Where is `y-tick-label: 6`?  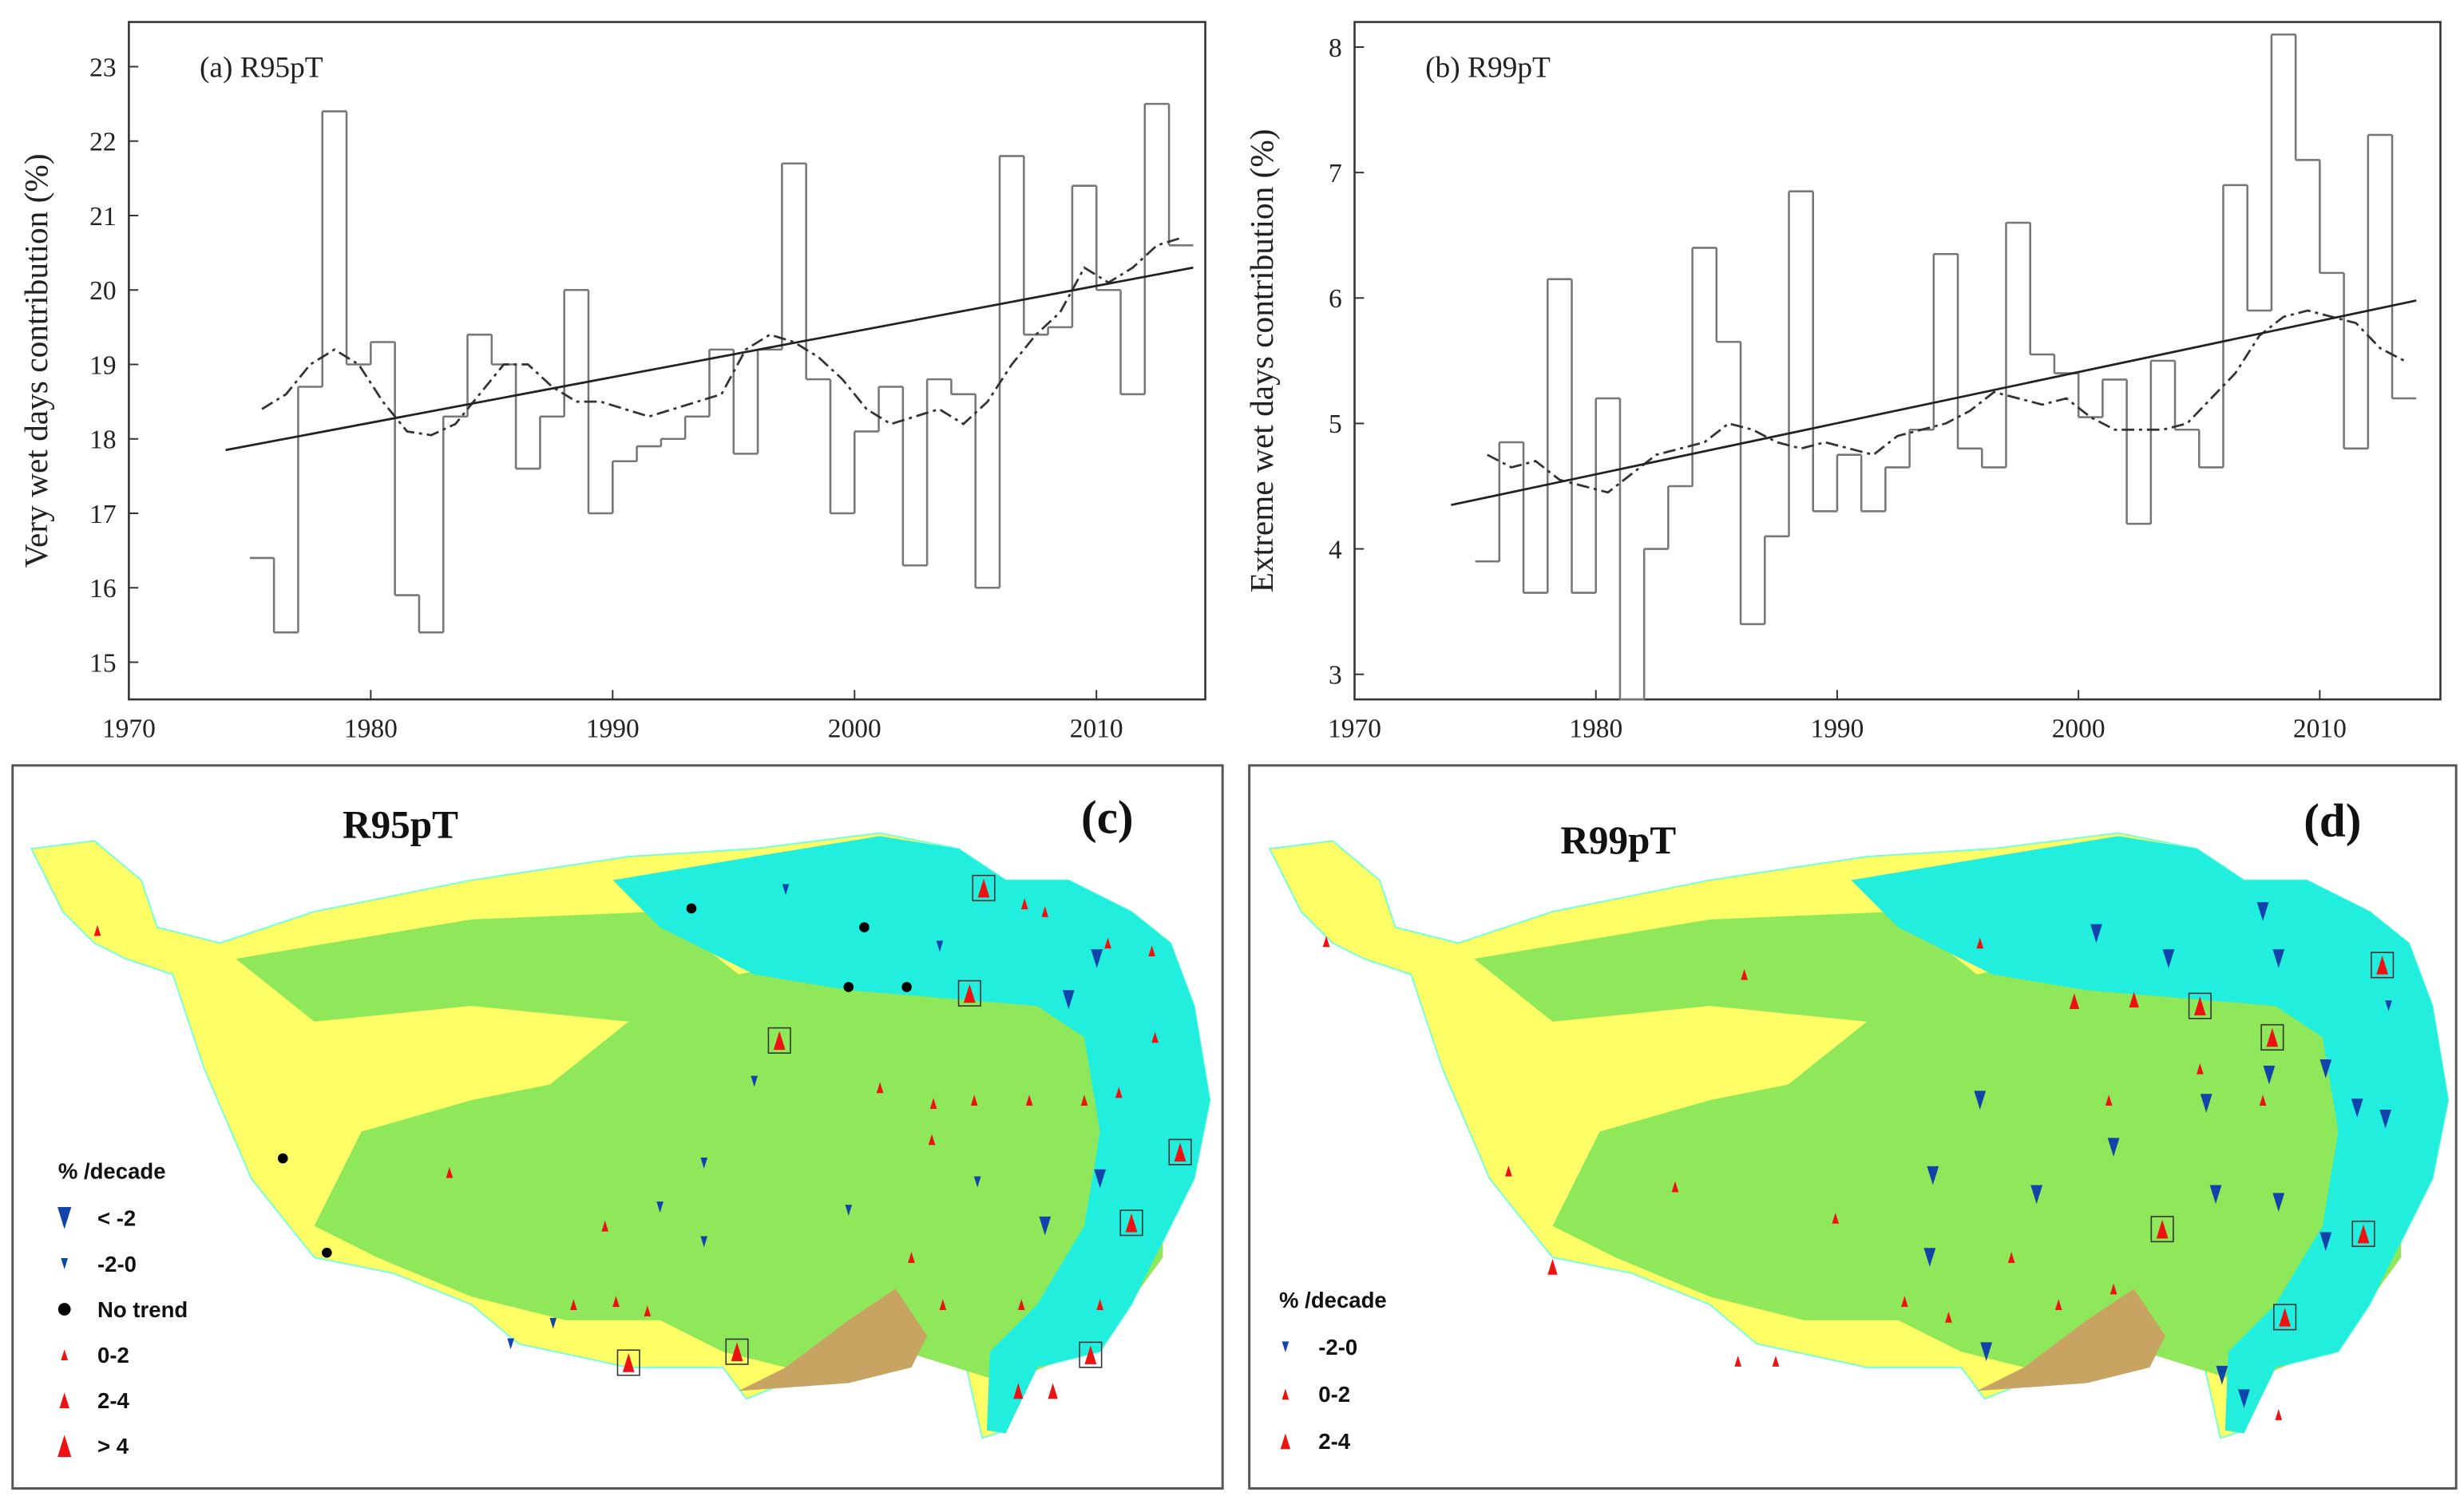
y-tick-label: 6 is located at coordinates (1335, 299).